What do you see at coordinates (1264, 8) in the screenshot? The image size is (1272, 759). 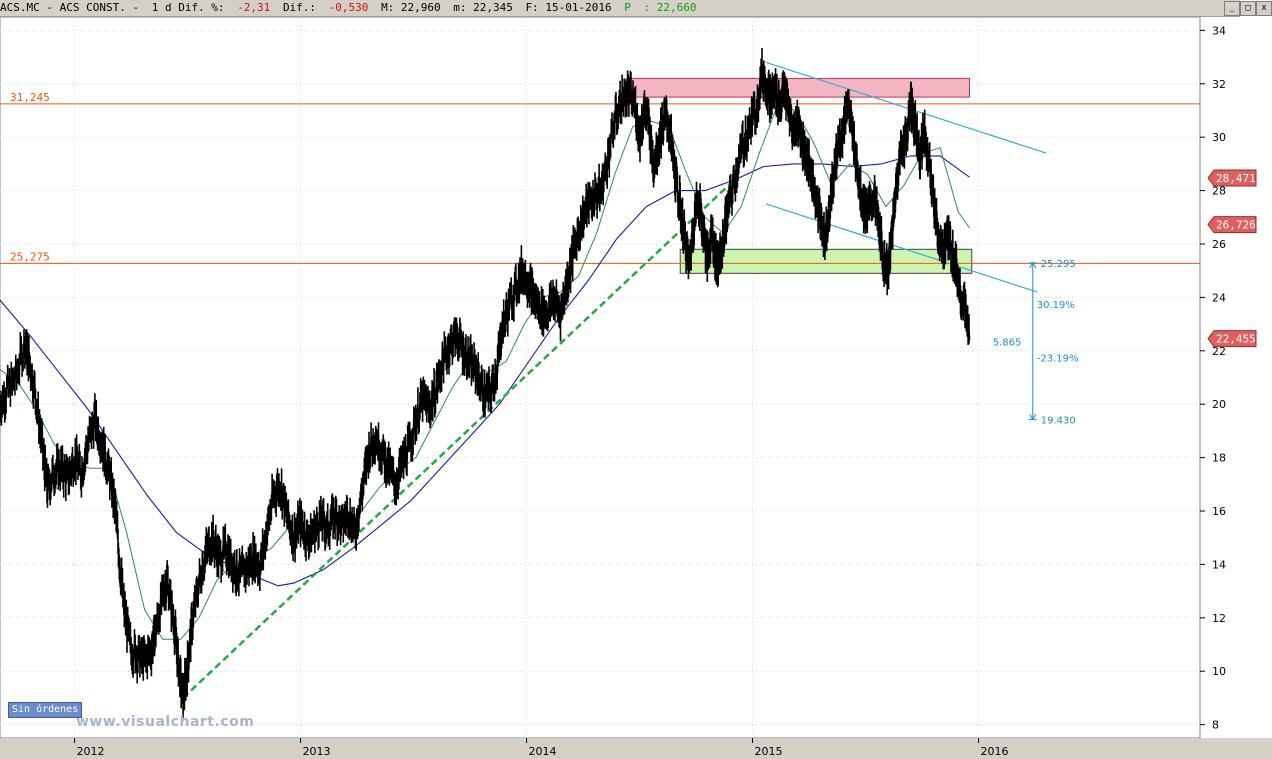 I see `close-button: x` at bounding box center [1264, 8].